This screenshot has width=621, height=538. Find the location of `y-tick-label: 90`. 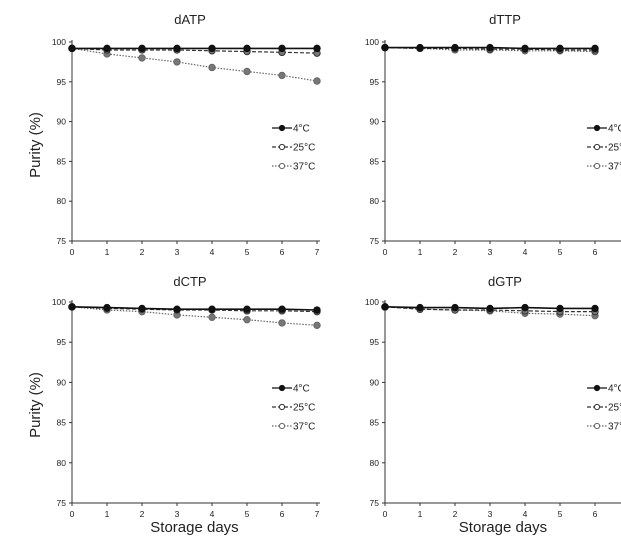

y-tick-label: 90 is located at coordinates (62, 122).